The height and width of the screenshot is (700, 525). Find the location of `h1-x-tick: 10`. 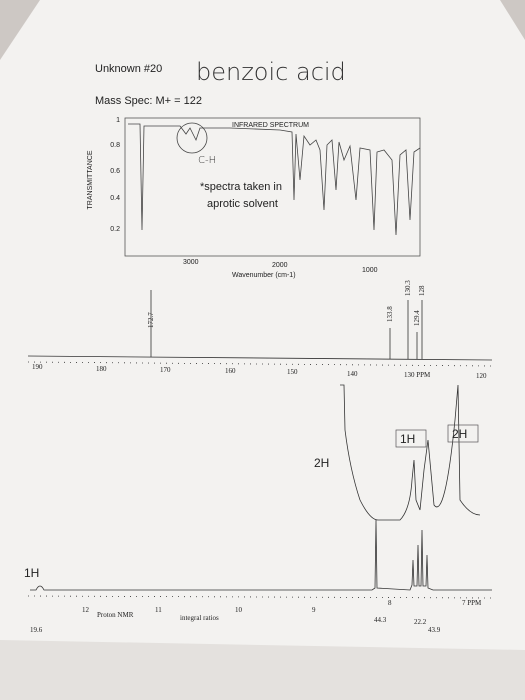

h1-x-tick: 10 is located at coordinates (239, 610).